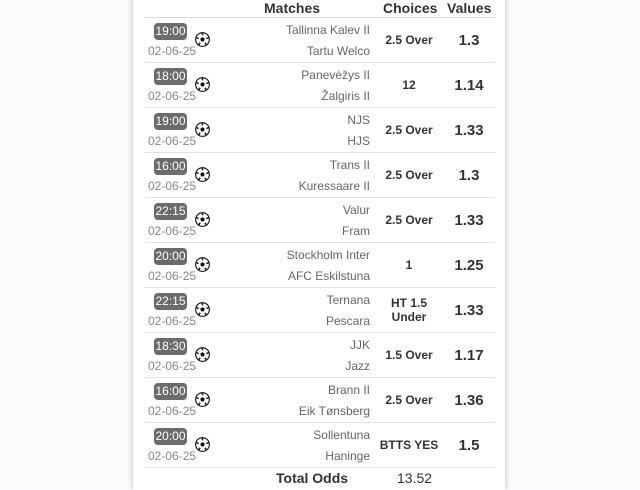  What do you see at coordinates (338, 51) in the screenshot?
I see `away-team: Tartu Welco` at bounding box center [338, 51].